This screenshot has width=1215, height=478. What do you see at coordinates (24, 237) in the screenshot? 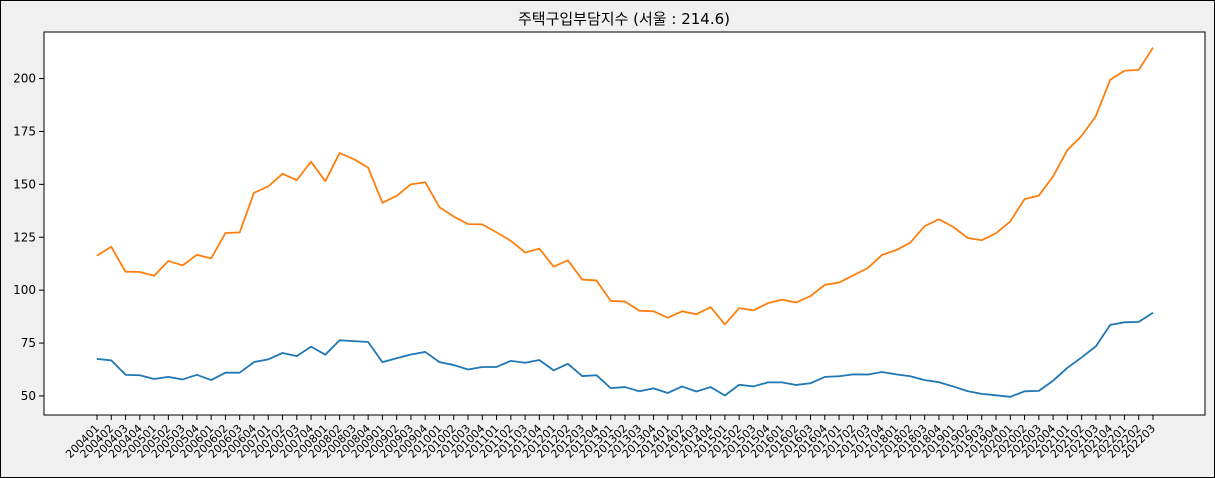
I see `y-tick-label: 125` at bounding box center [24, 237].